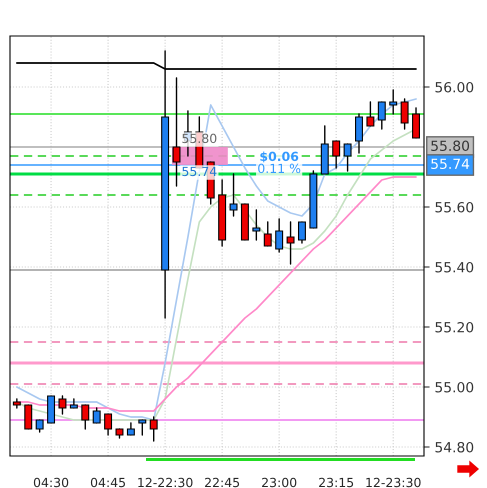  What do you see at coordinates (454, 87) in the screenshot?
I see `y-tick-label: 56.00` at bounding box center [454, 87].